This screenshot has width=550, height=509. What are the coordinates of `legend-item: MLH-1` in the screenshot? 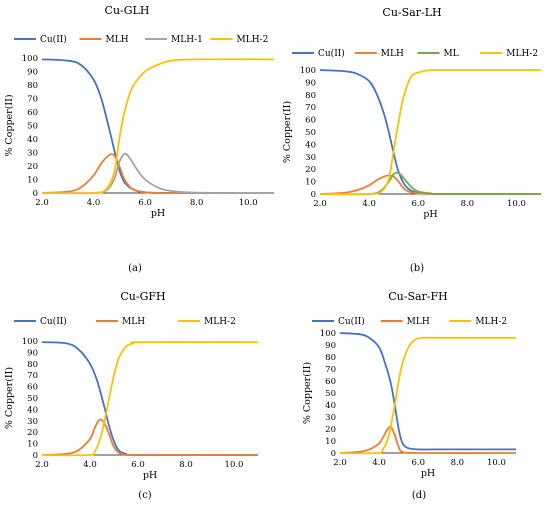 It's located at (174, 40).